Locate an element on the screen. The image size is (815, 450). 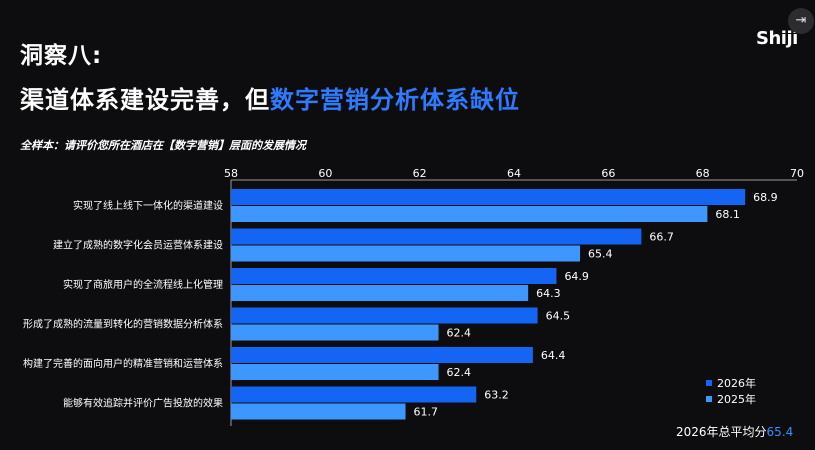
heading-line1: 洞察八: is located at coordinates (61, 56).